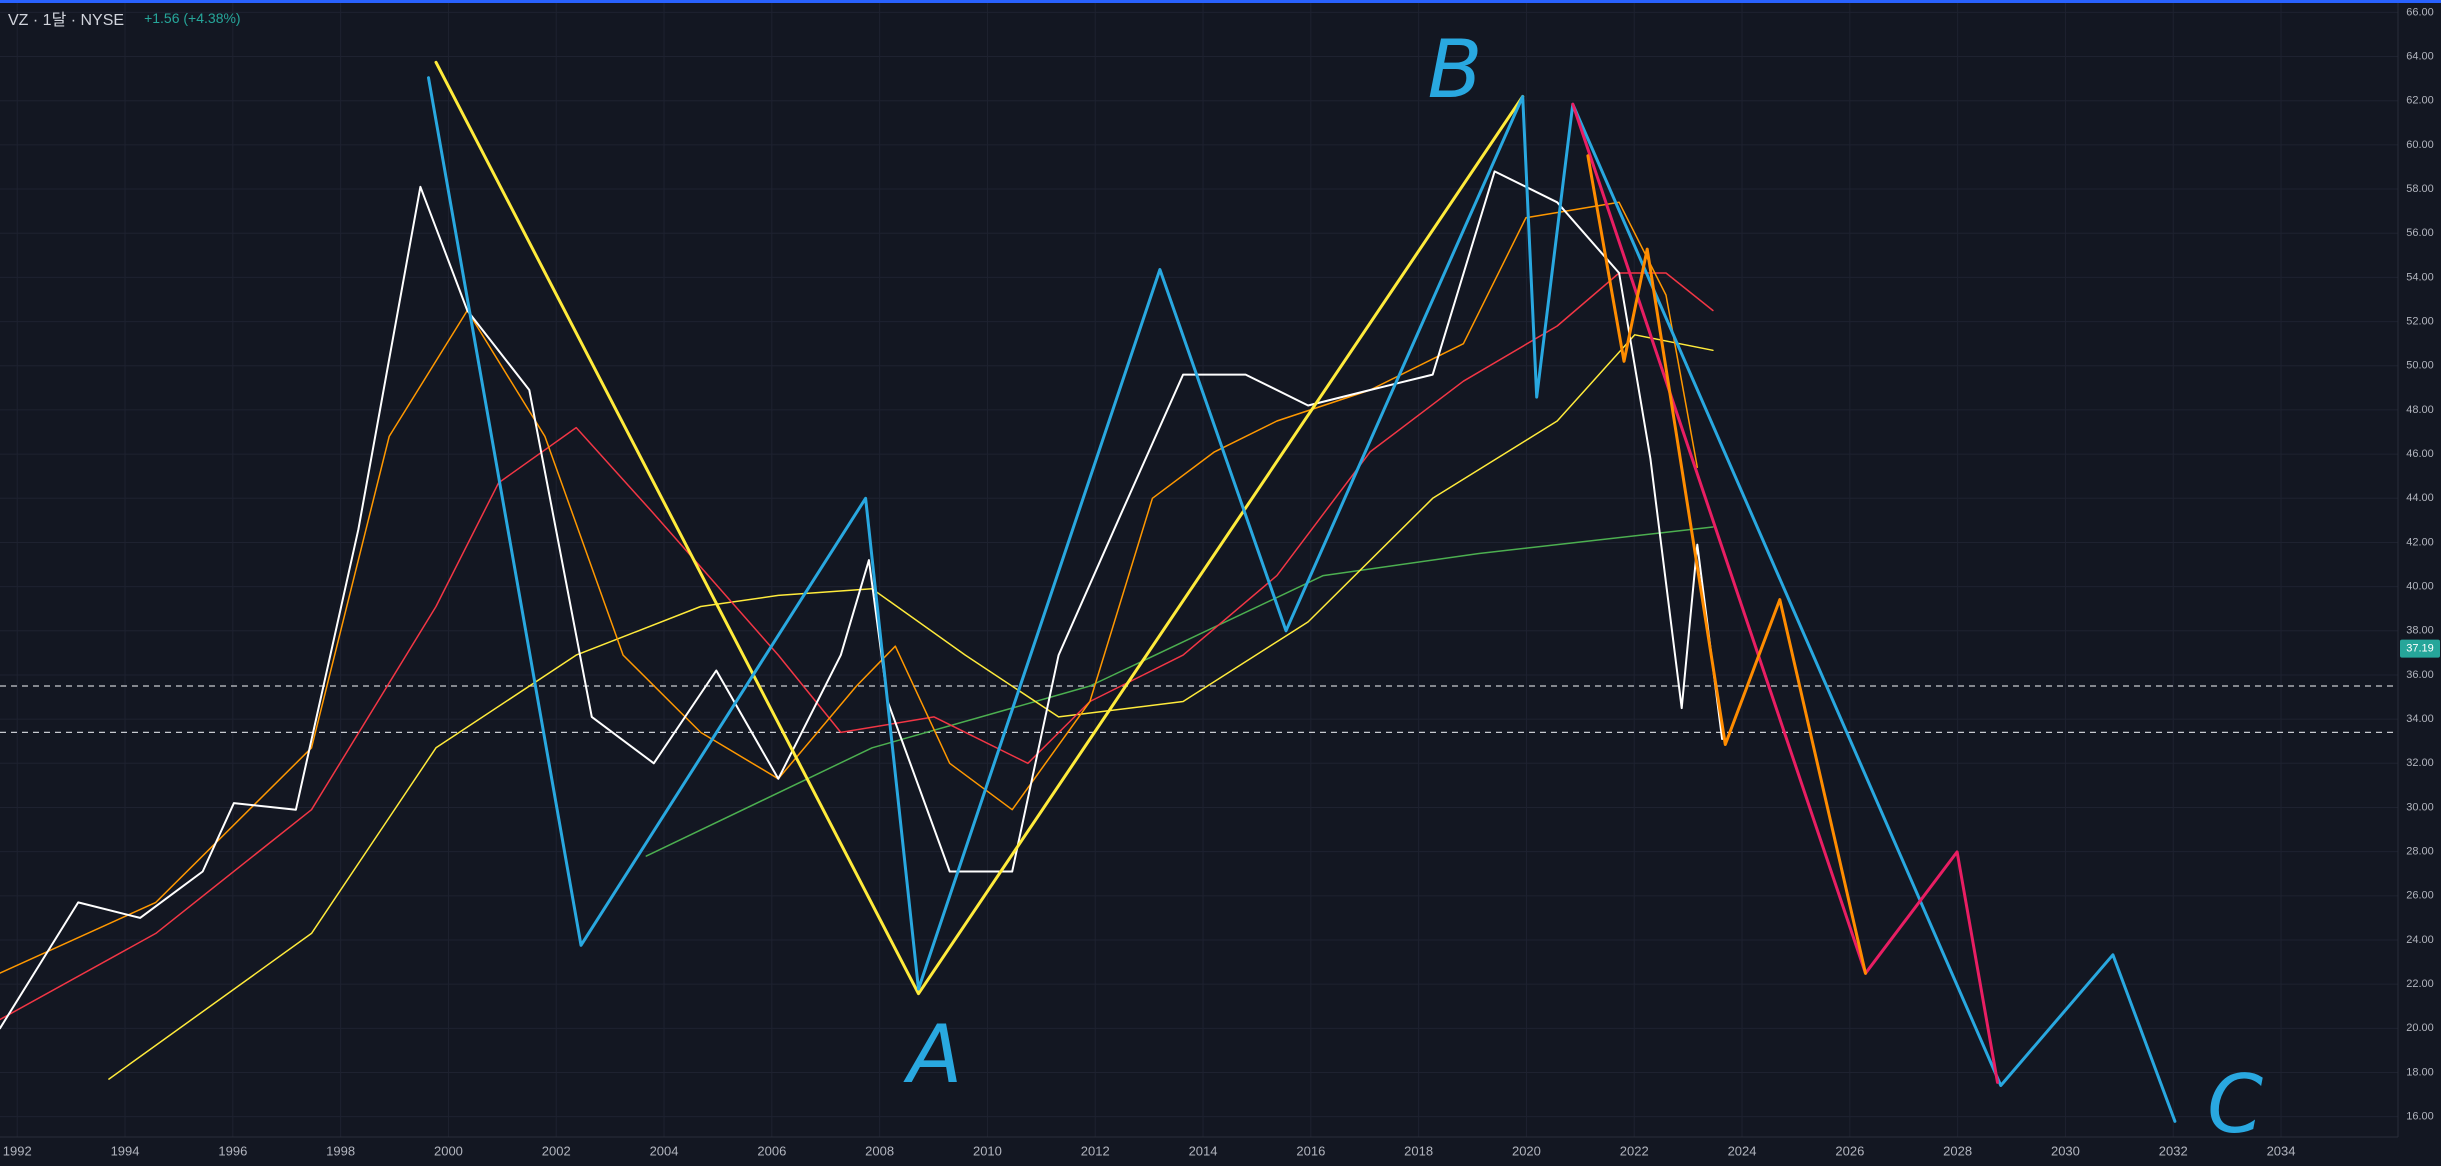 Image resolution: width=2441 pixels, height=1166 pixels. What do you see at coordinates (2420, 366) in the screenshot?
I see `y-tick-label: 50.00` at bounding box center [2420, 366].